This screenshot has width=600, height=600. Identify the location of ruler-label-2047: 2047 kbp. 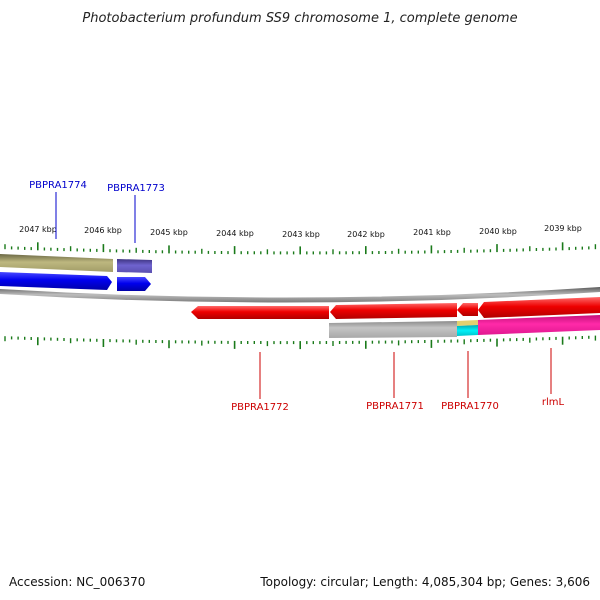
(38, 229).